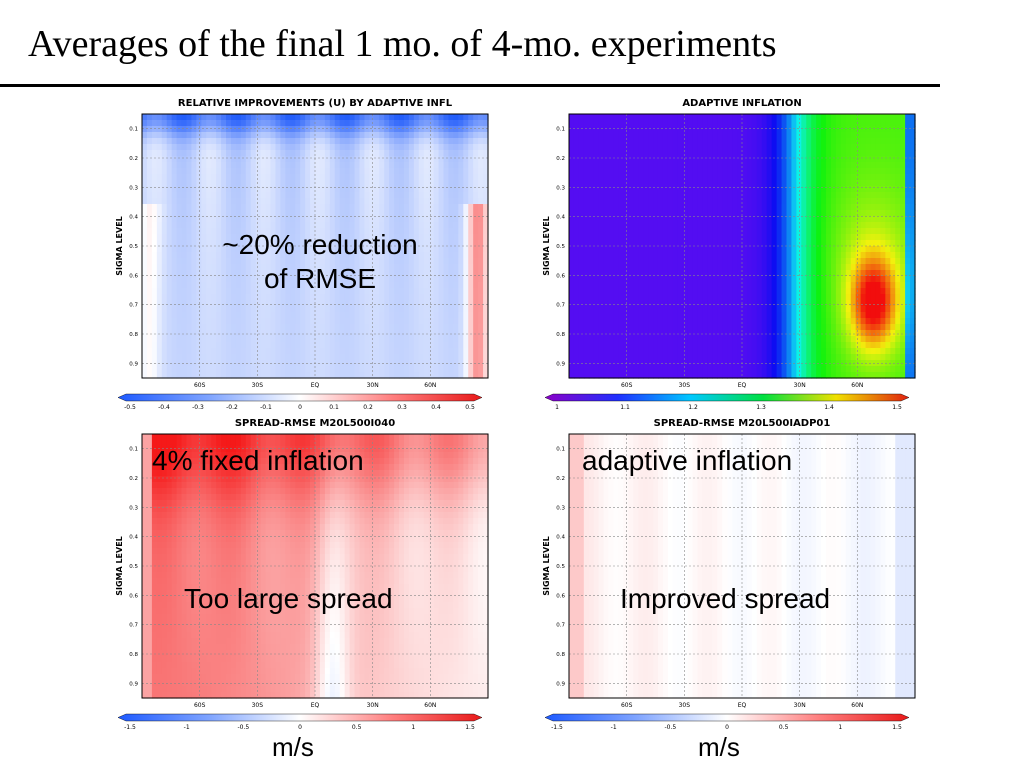  What do you see at coordinates (742, 246) in the screenshot?
I see `heatmap-field` at bounding box center [742, 246].